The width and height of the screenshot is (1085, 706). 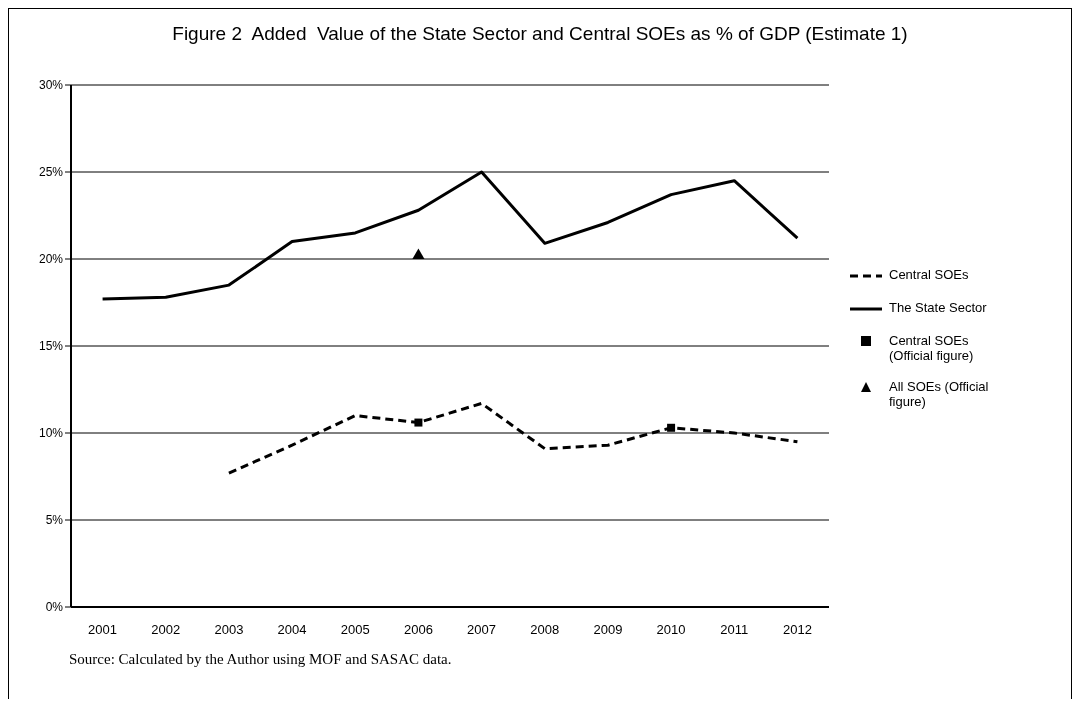 I want to click on x-tick-label: 2002, so click(x=166, y=630).